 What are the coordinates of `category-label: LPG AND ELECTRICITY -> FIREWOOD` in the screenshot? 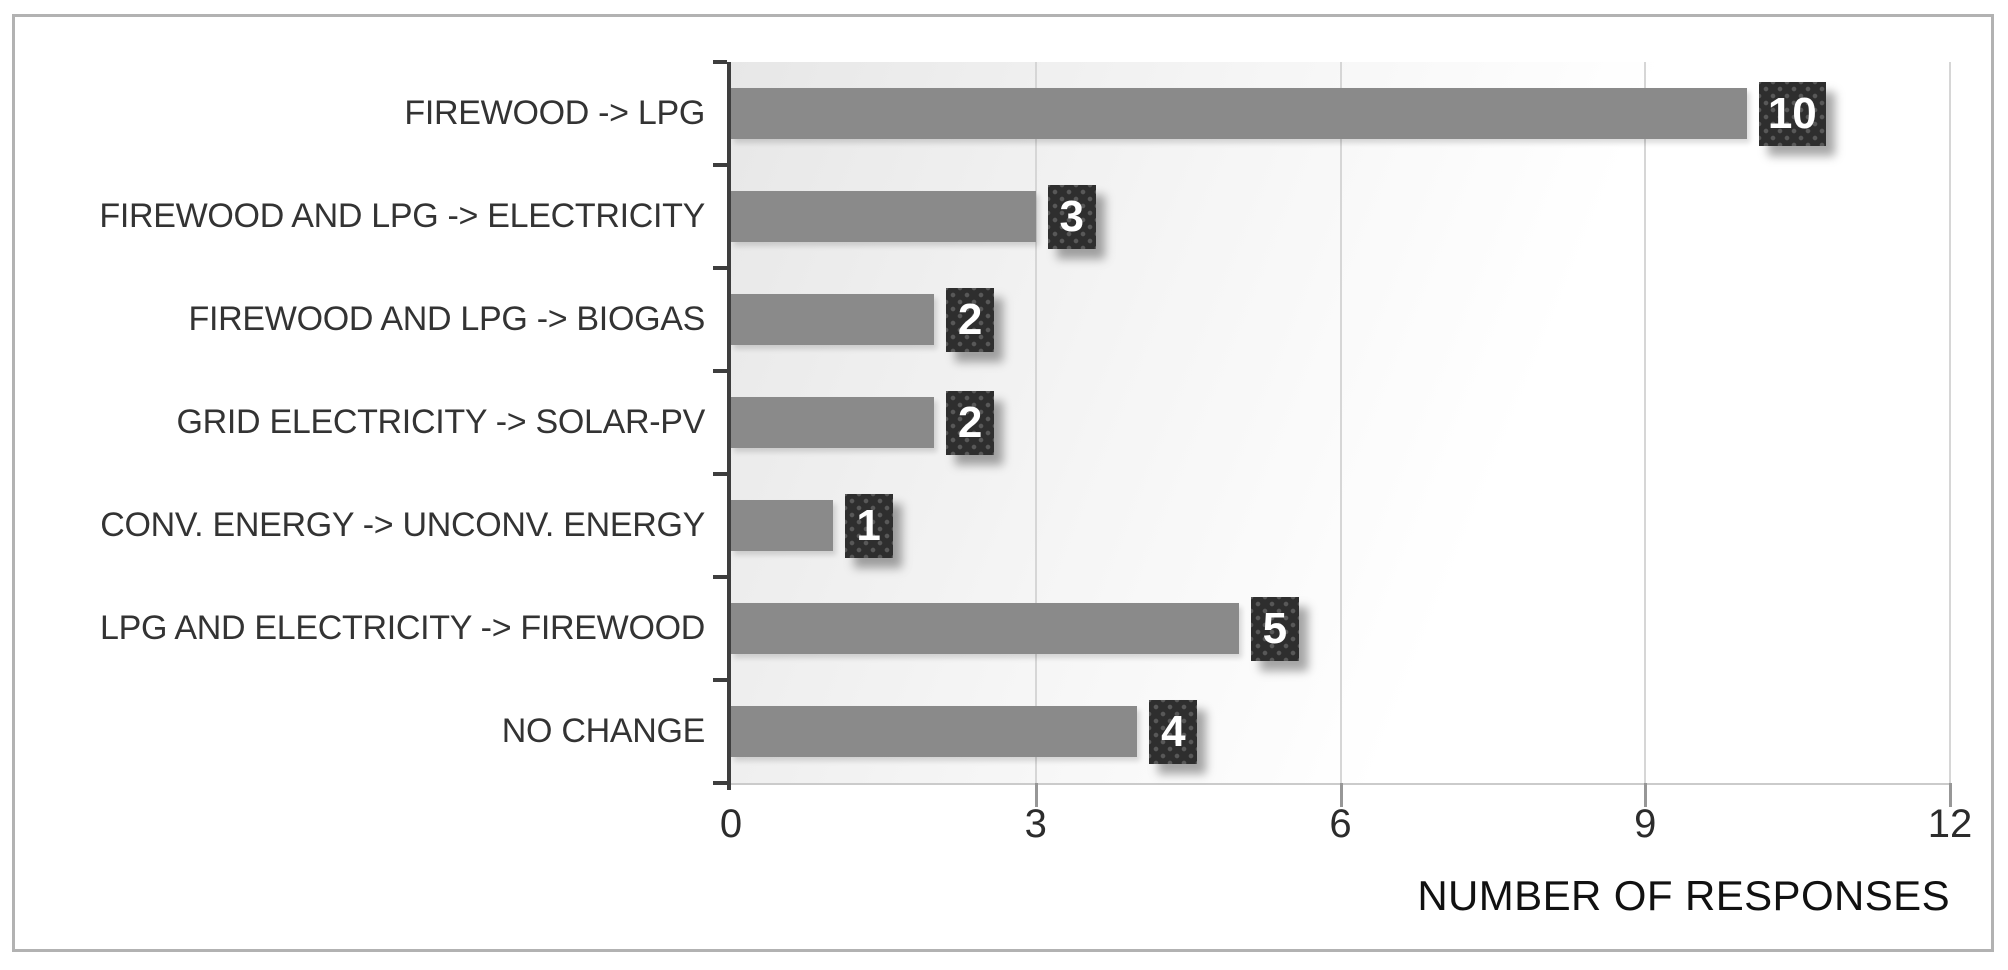 It's located at (402, 628).